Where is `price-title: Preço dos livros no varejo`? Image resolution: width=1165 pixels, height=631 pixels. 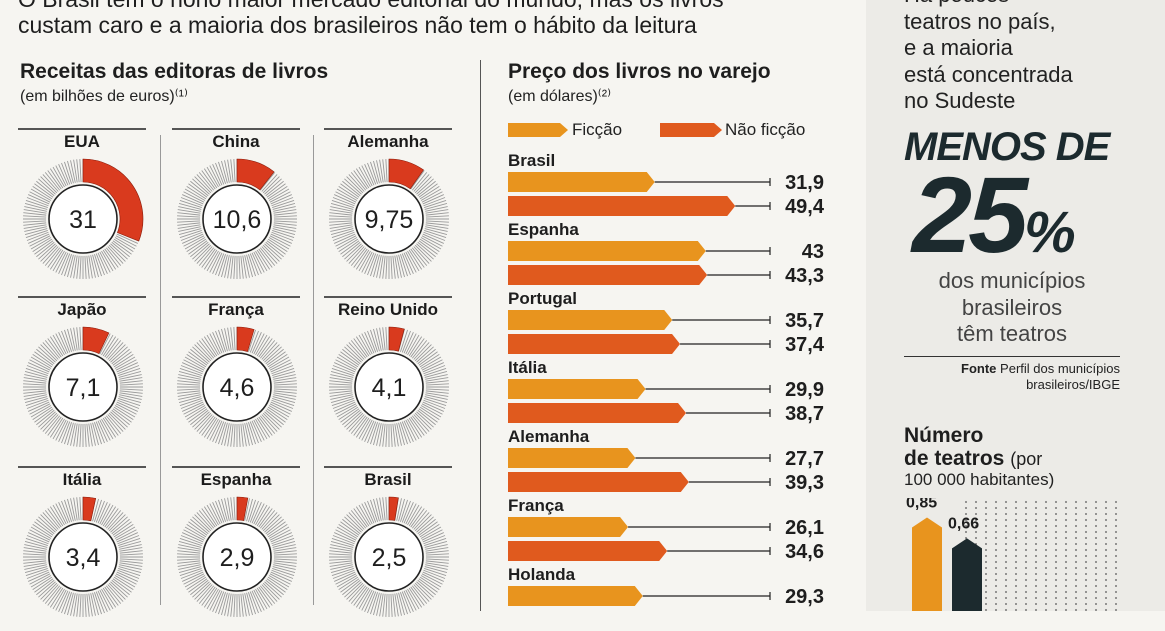
price-title: Preço dos livros no varejo is located at coordinates (639, 71).